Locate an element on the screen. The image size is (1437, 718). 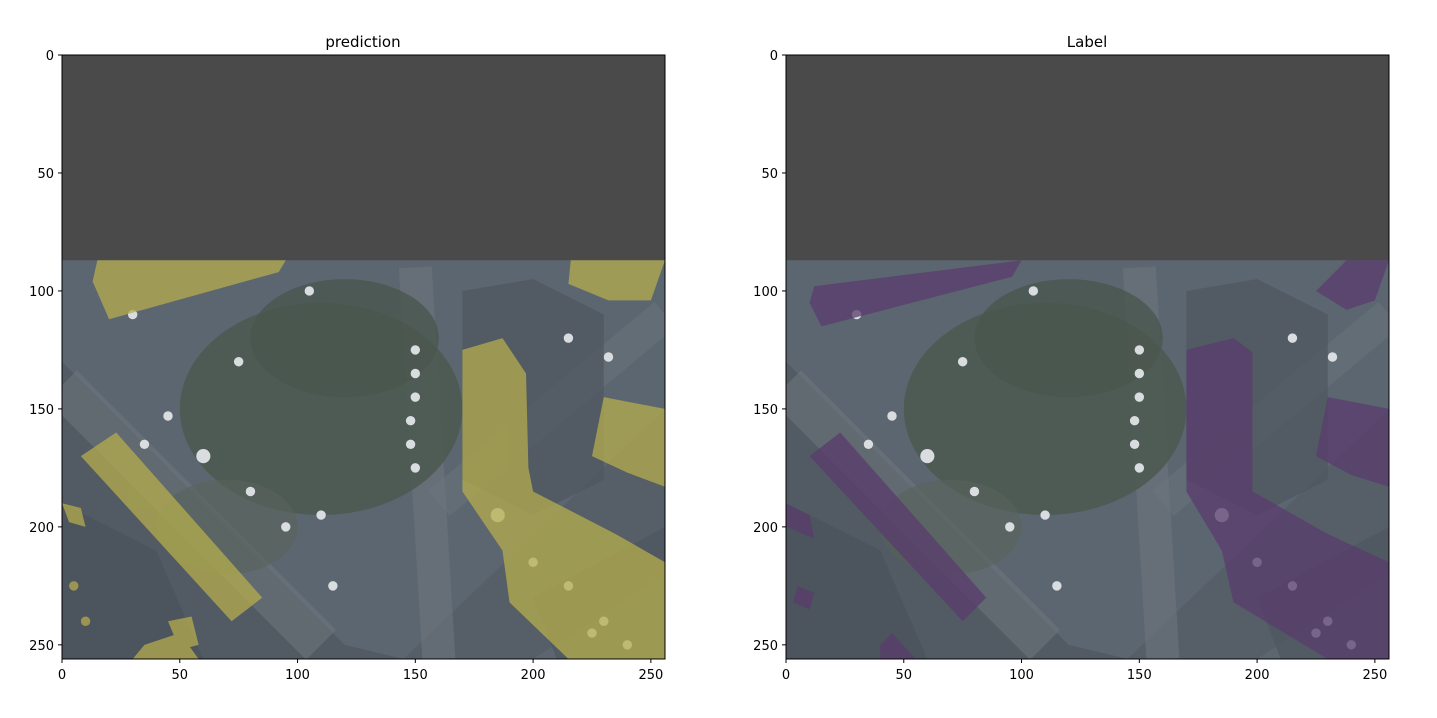
panel-title: prediction is located at coordinates (362, 42).